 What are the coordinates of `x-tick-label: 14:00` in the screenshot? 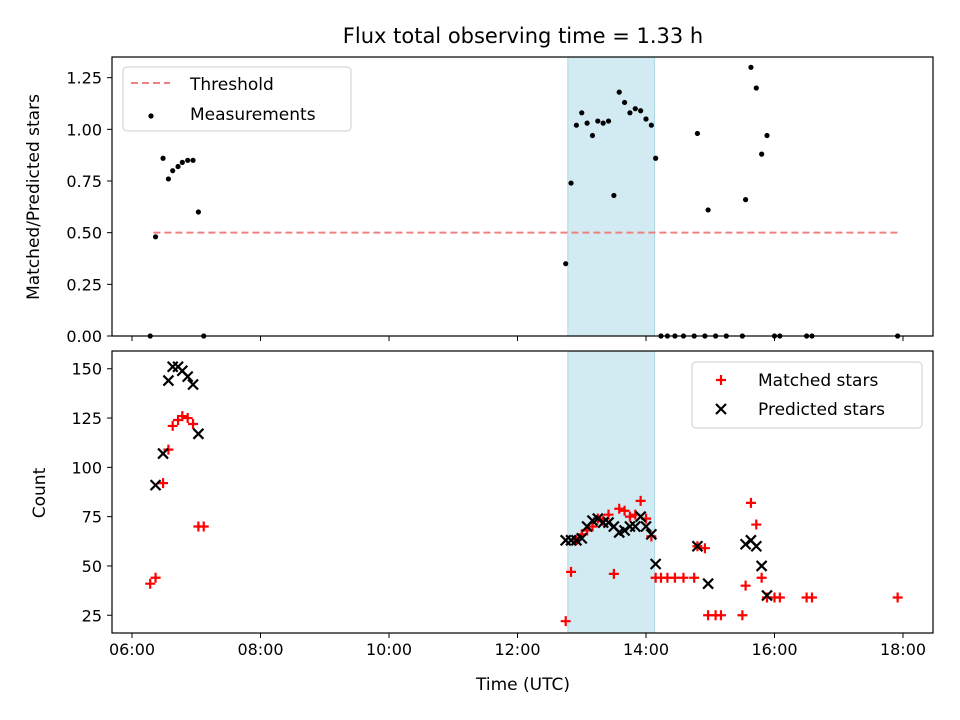 It's located at (646, 649).